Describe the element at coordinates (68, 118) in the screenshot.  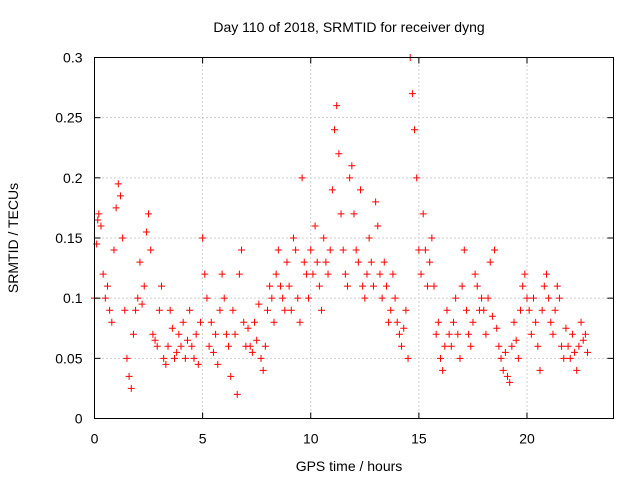
I see `y-tick-label: 0.25` at that location.